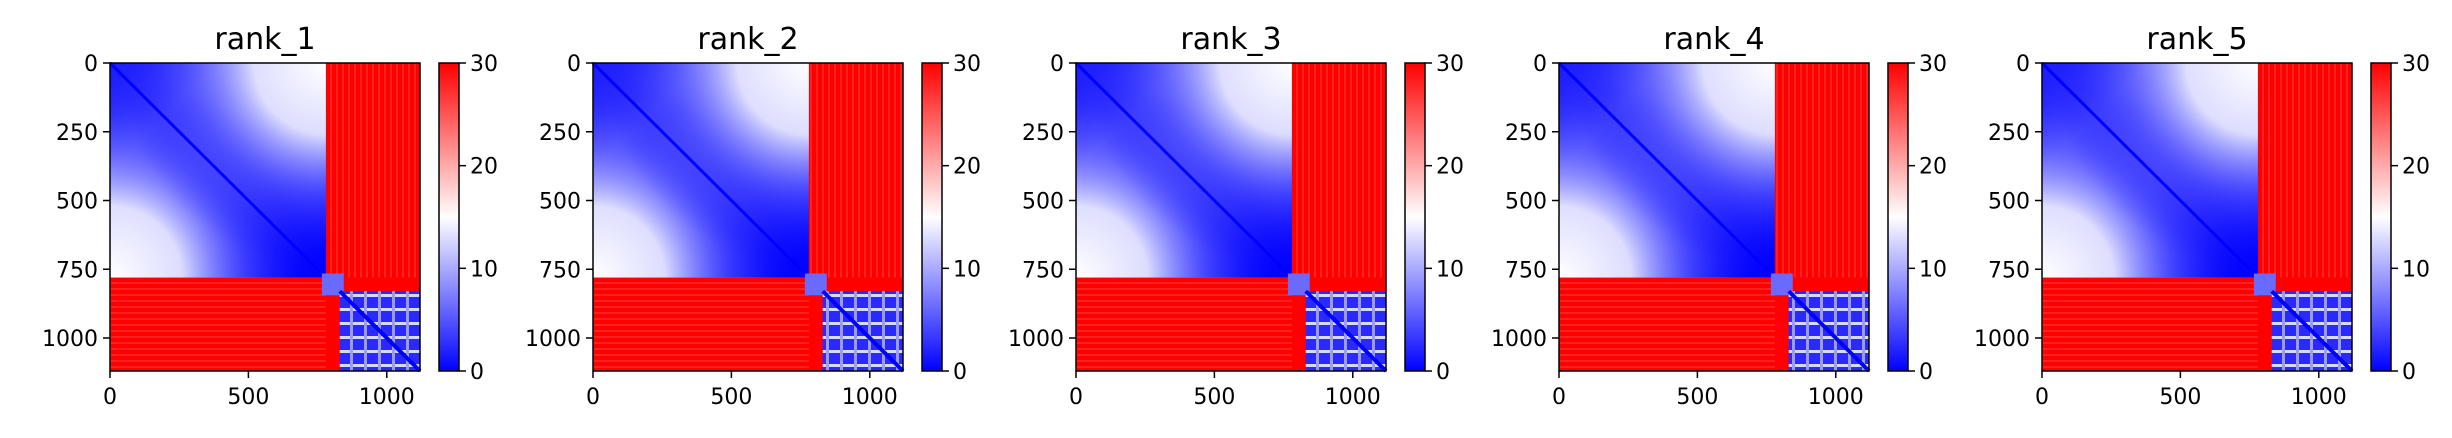  I want to click on panel-title: rank_3, so click(1230, 39).